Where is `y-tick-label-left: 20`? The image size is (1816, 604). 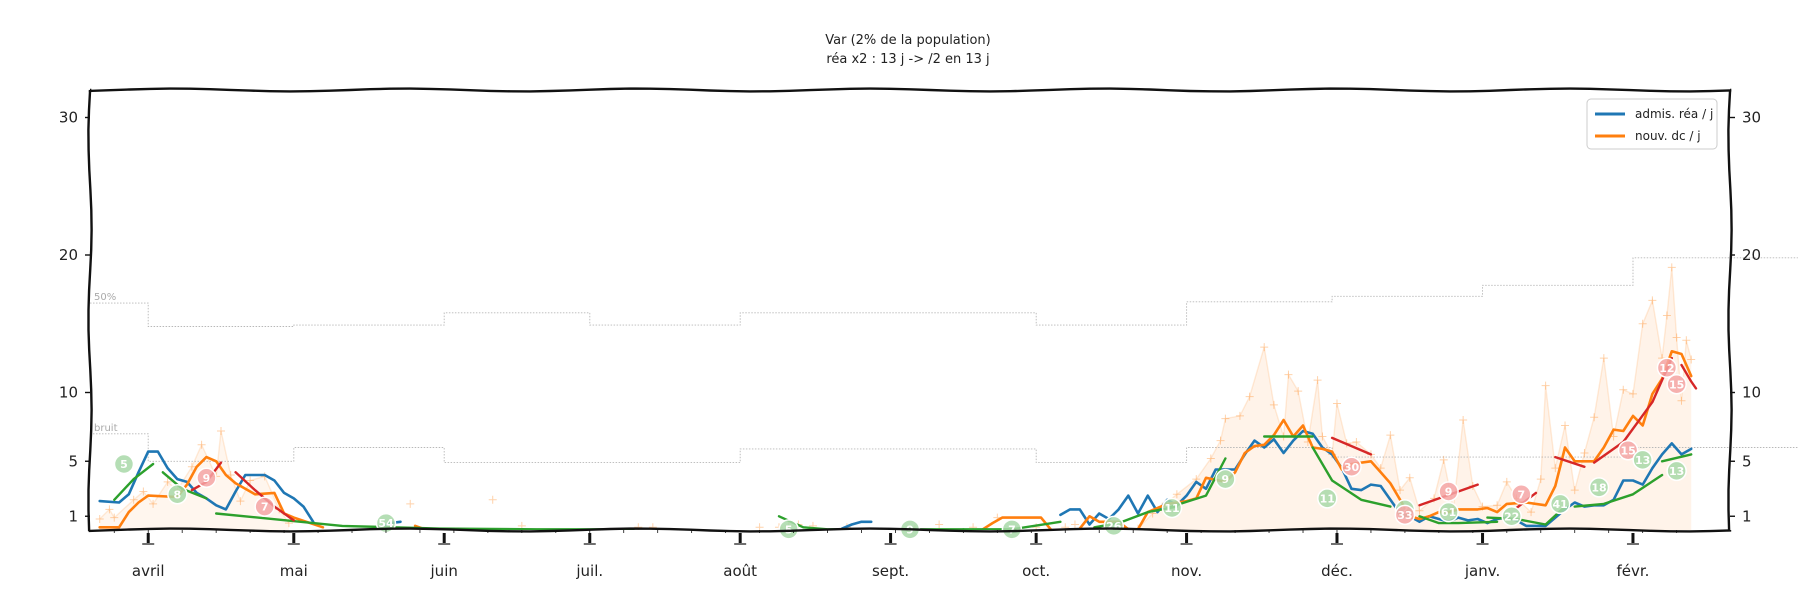
y-tick-label-left: 20 is located at coordinates (68, 255).